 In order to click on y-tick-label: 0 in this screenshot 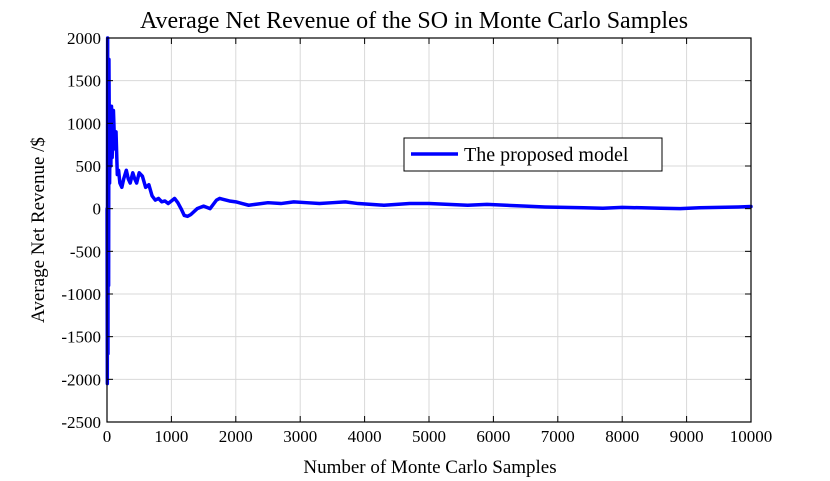, I will do `click(97, 209)`.